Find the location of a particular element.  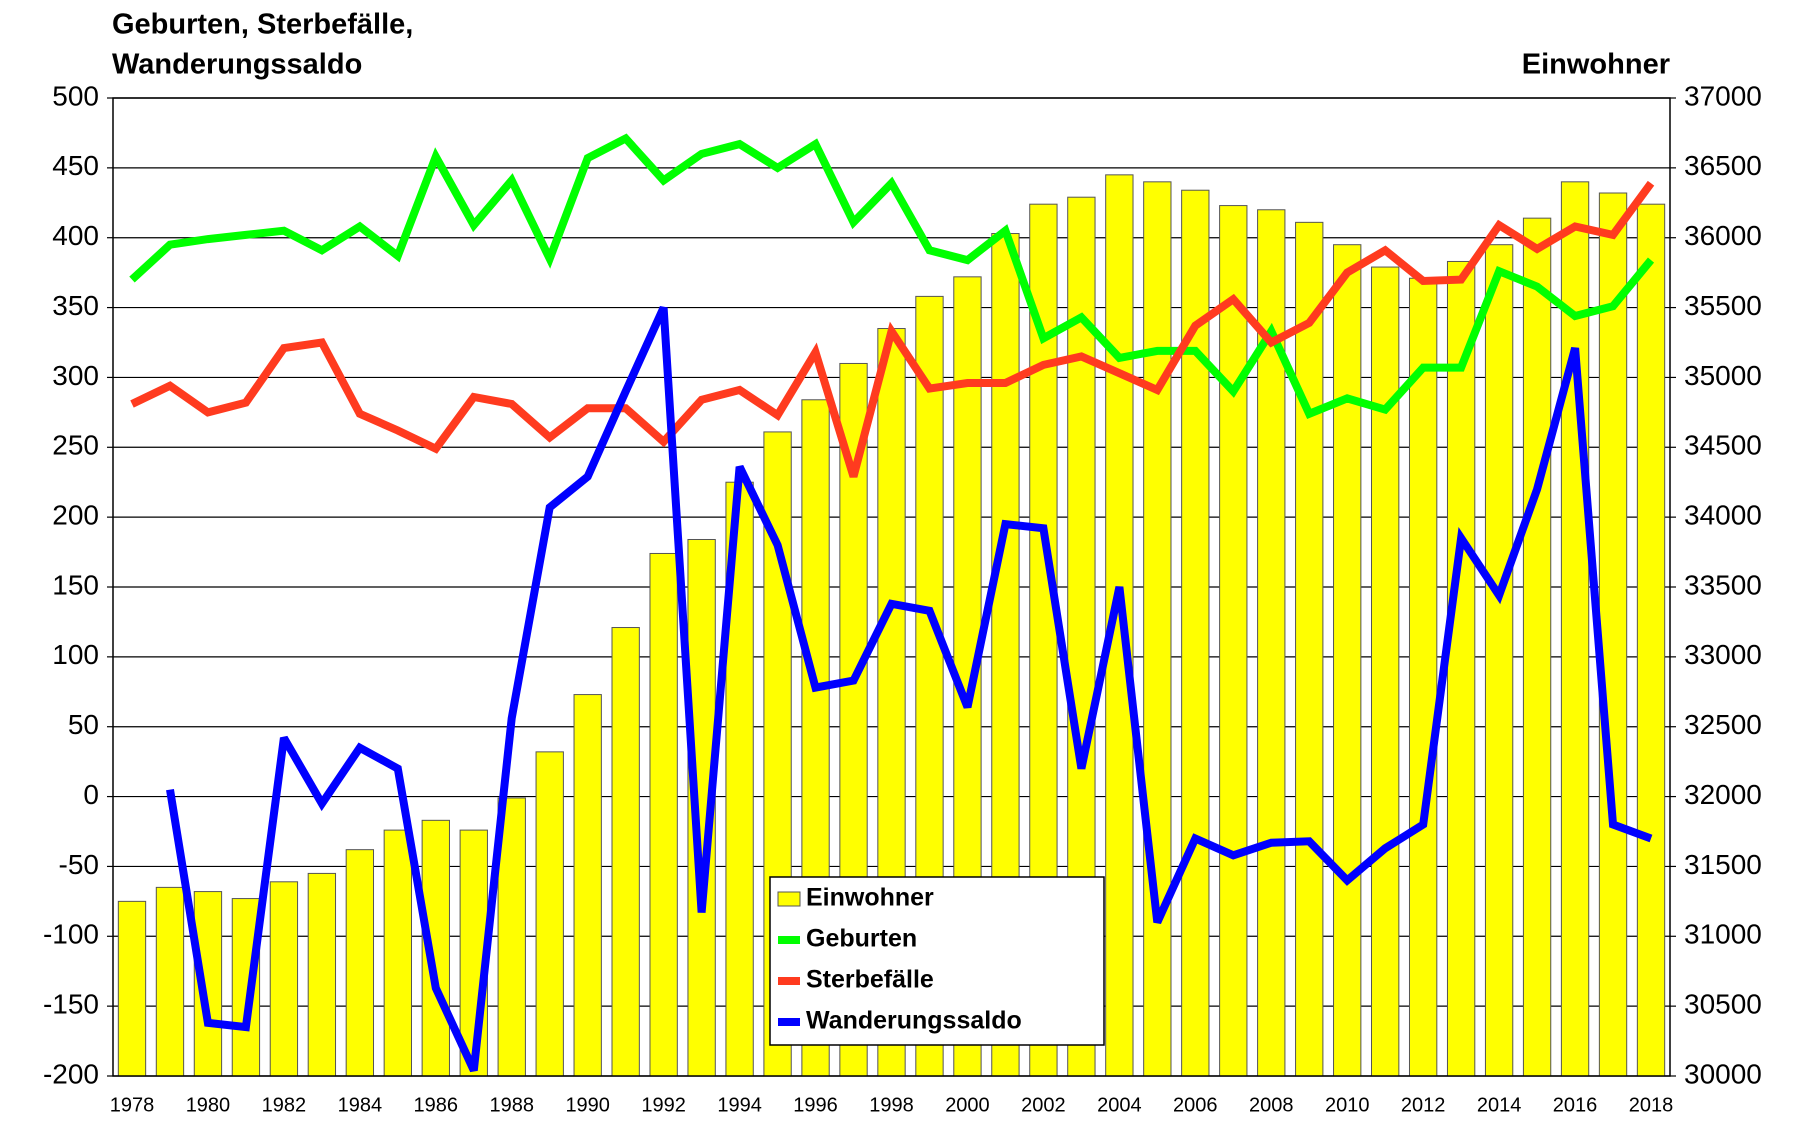

y-tick-label: 200 is located at coordinates (75, 515).